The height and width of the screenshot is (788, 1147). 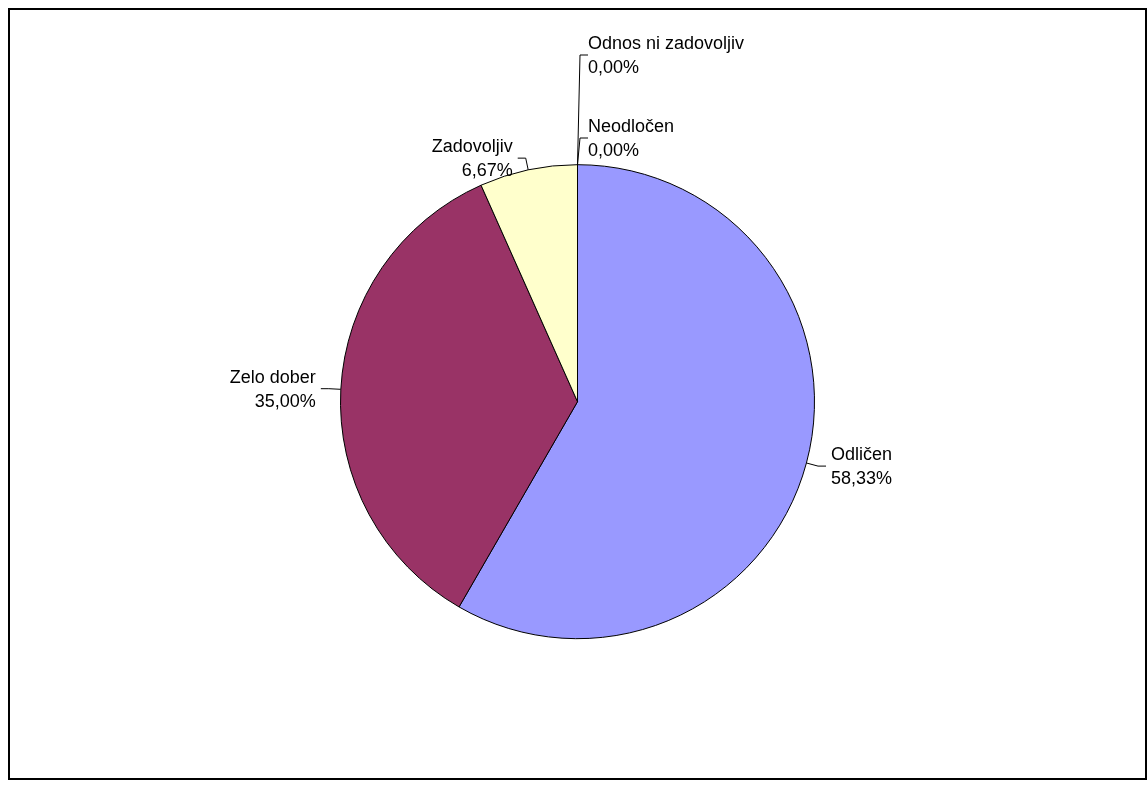 What do you see at coordinates (487, 170) in the screenshot?
I see `data-label: 6,67%` at bounding box center [487, 170].